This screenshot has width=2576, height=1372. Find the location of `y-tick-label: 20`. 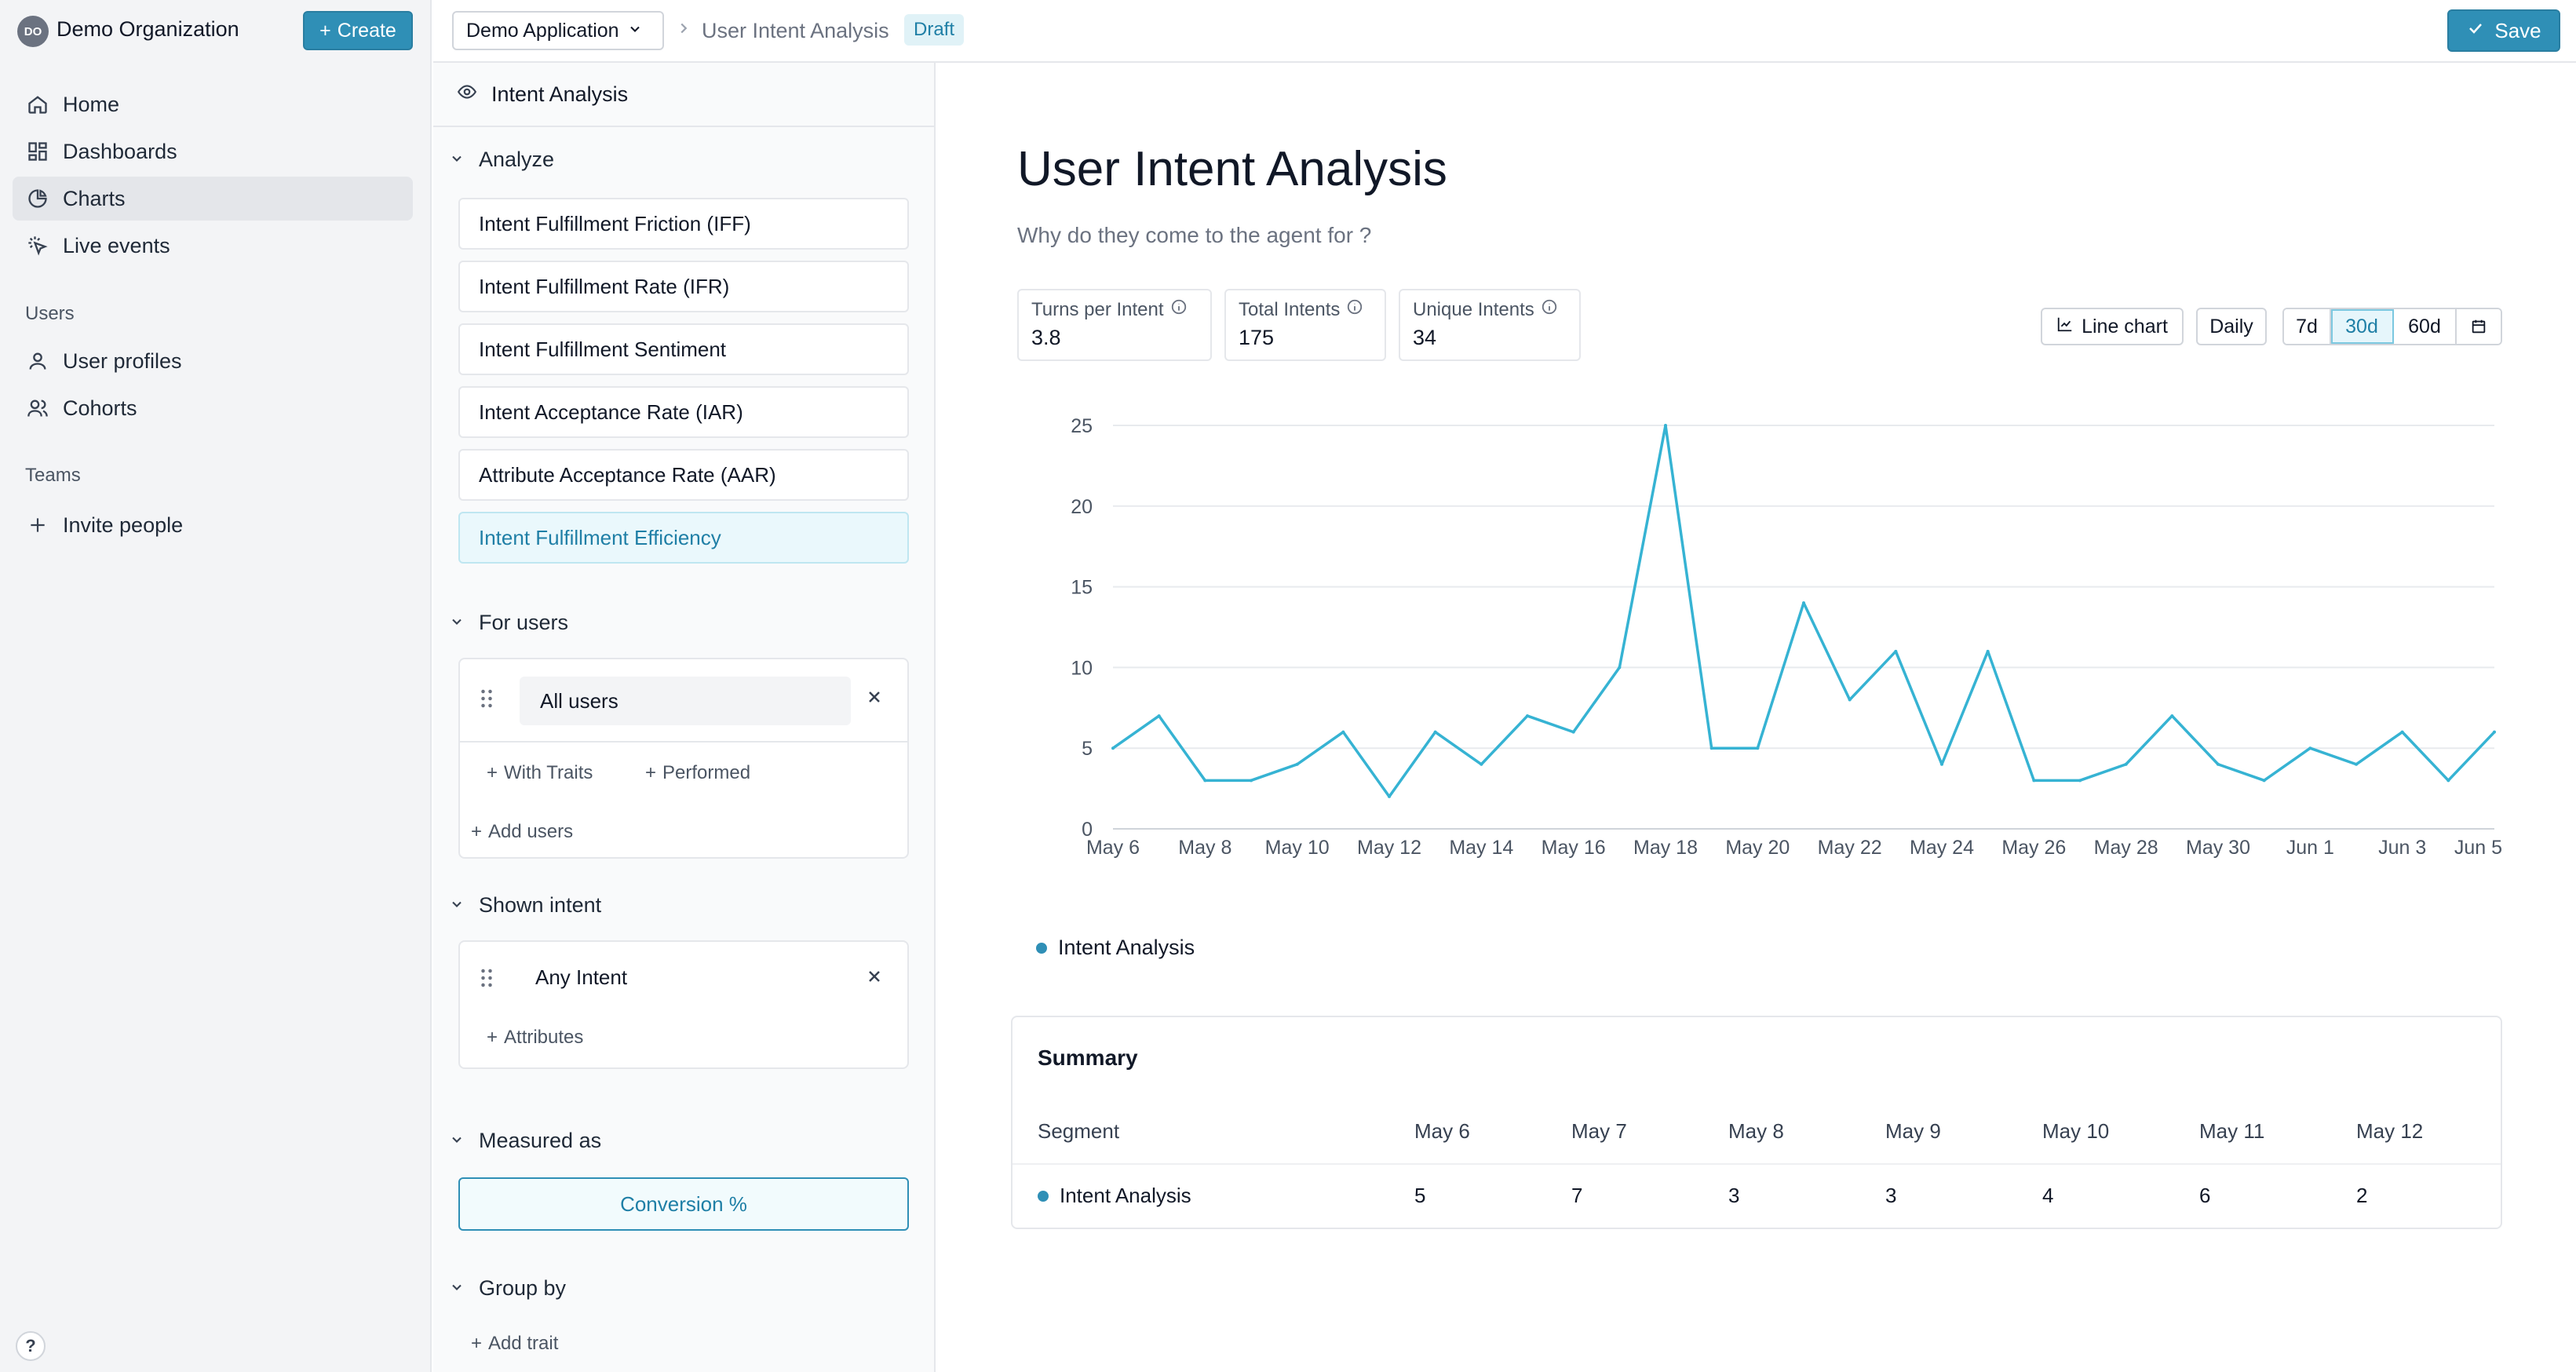

y-tick-label: 20 is located at coordinates (1082, 507).